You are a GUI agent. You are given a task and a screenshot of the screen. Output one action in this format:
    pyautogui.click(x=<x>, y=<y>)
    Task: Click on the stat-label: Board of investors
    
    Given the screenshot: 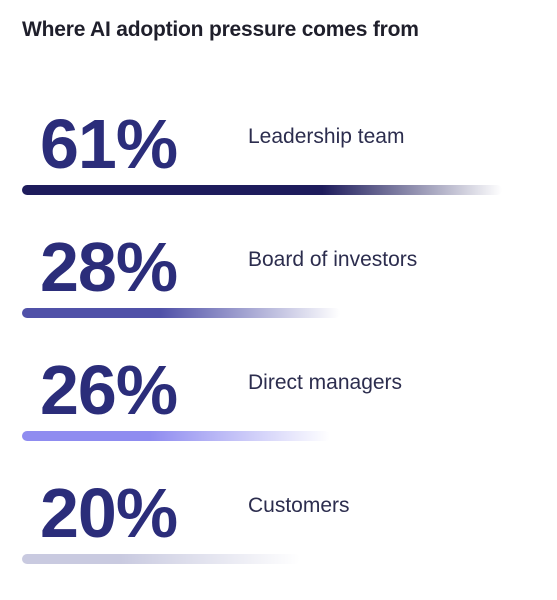 What is the action you would take?
    pyautogui.click(x=333, y=259)
    